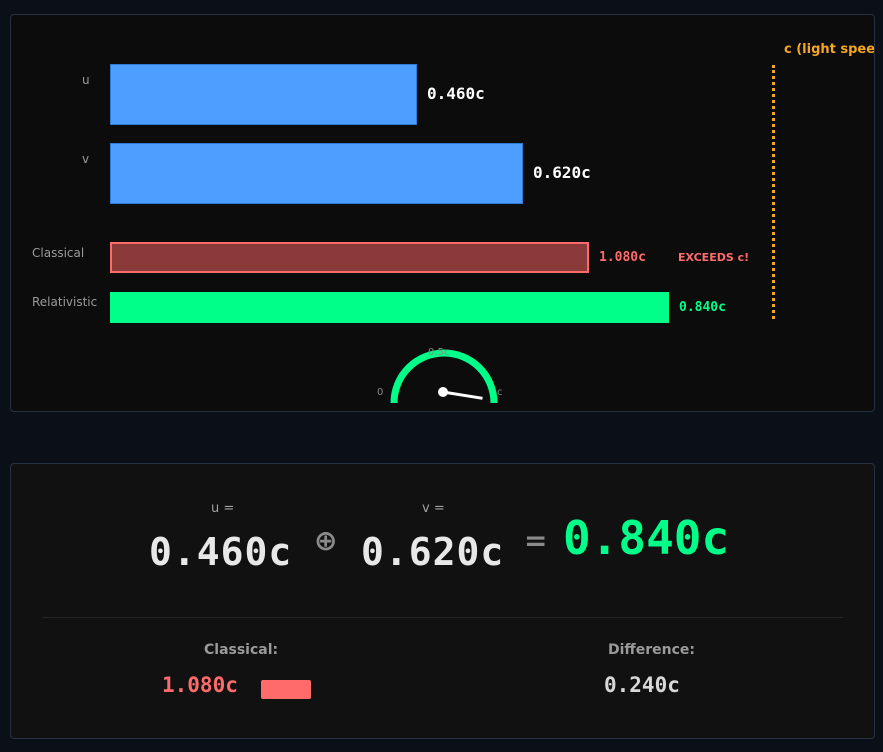 The height and width of the screenshot is (752, 883). Describe the element at coordinates (241, 650) in the screenshot. I see `classical-stat-label: Classical:` at that location.